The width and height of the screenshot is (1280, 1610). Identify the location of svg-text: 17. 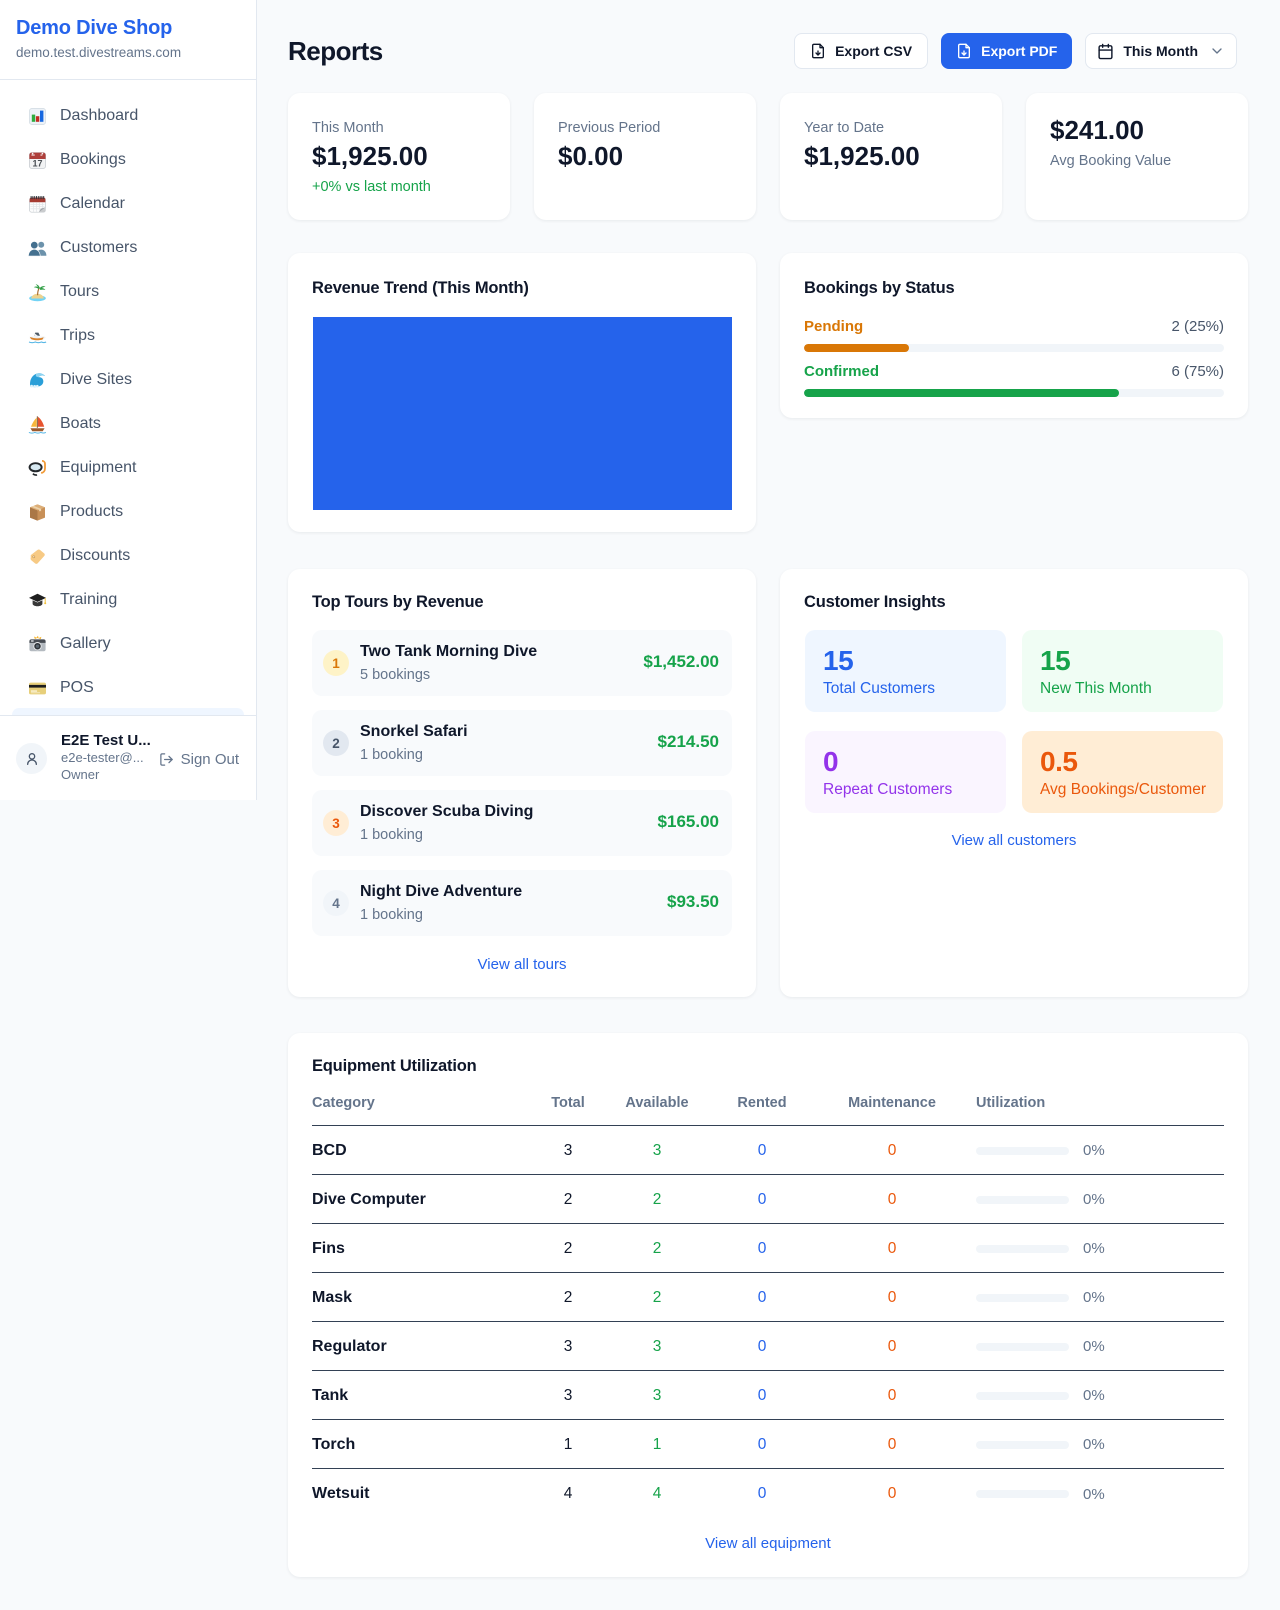
(37, 163).